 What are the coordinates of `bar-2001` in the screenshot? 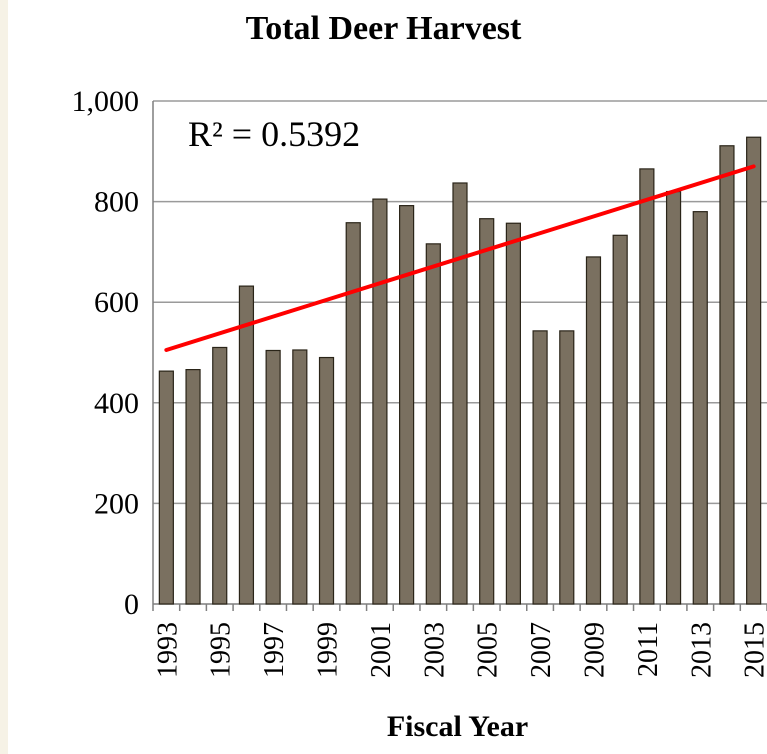 It's located at (380, 401).